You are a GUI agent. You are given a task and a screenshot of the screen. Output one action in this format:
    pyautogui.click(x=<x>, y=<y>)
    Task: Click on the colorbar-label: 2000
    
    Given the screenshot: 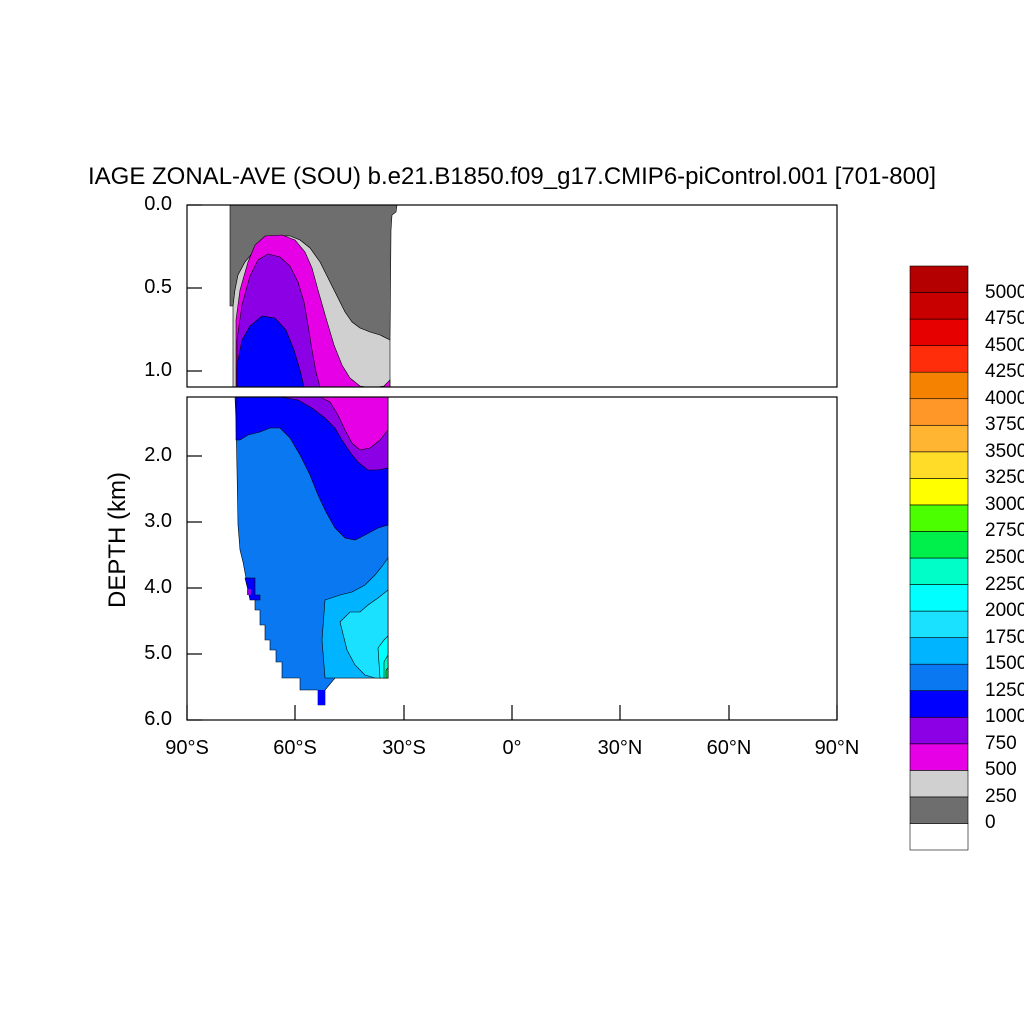 What is the action you would take?
    pyautogui.click(x=1004, y=611)
    